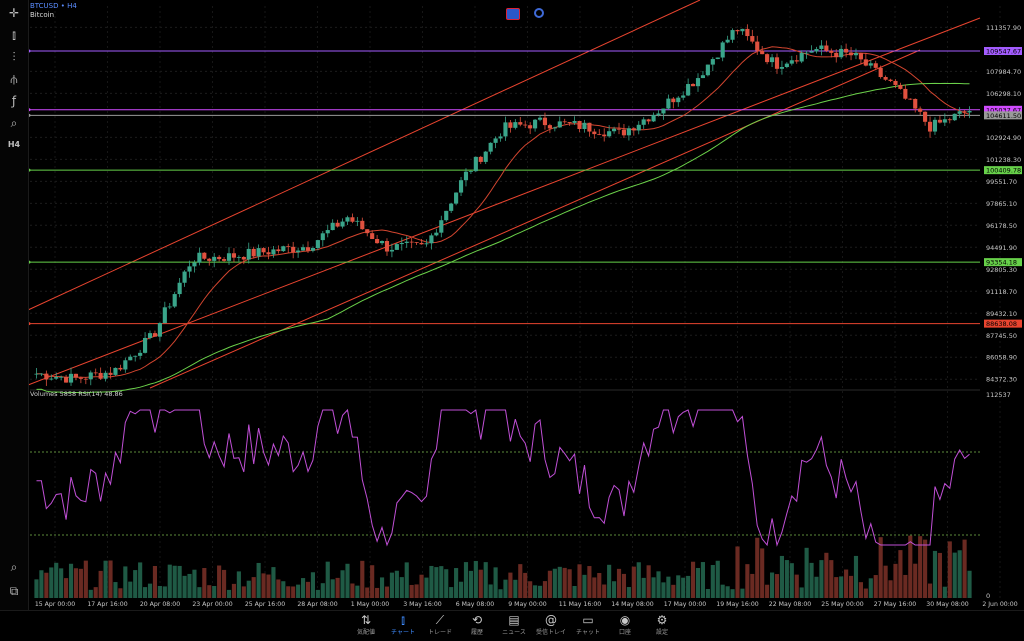 Image resolution: width=1024 pixels, height=641 pixels. I want to click on search-icon: ⌕, so click(14, 567).